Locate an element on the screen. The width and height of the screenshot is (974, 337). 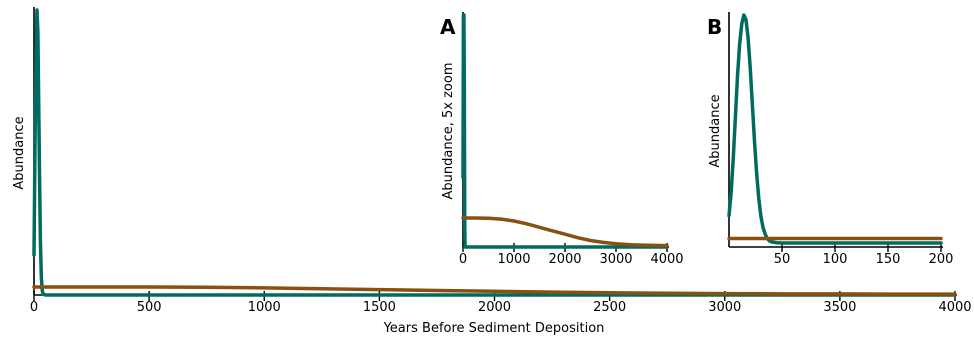
panel-a-ylabel: Abundance, 5x zoom is located at coordinates (448, 131).